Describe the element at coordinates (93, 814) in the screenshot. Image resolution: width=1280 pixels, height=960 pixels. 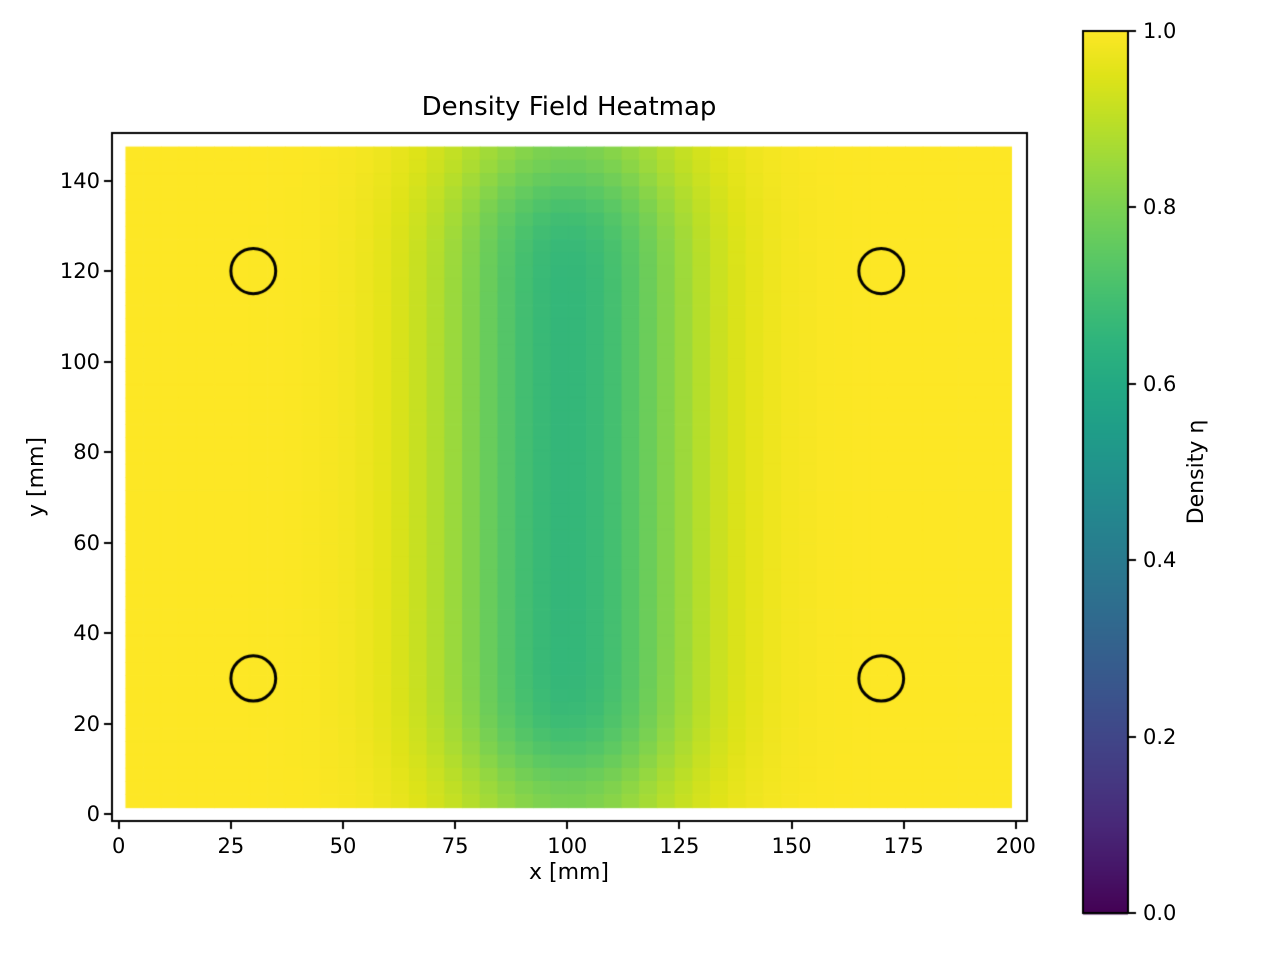
I see `y-tick-label: 0` at that location.